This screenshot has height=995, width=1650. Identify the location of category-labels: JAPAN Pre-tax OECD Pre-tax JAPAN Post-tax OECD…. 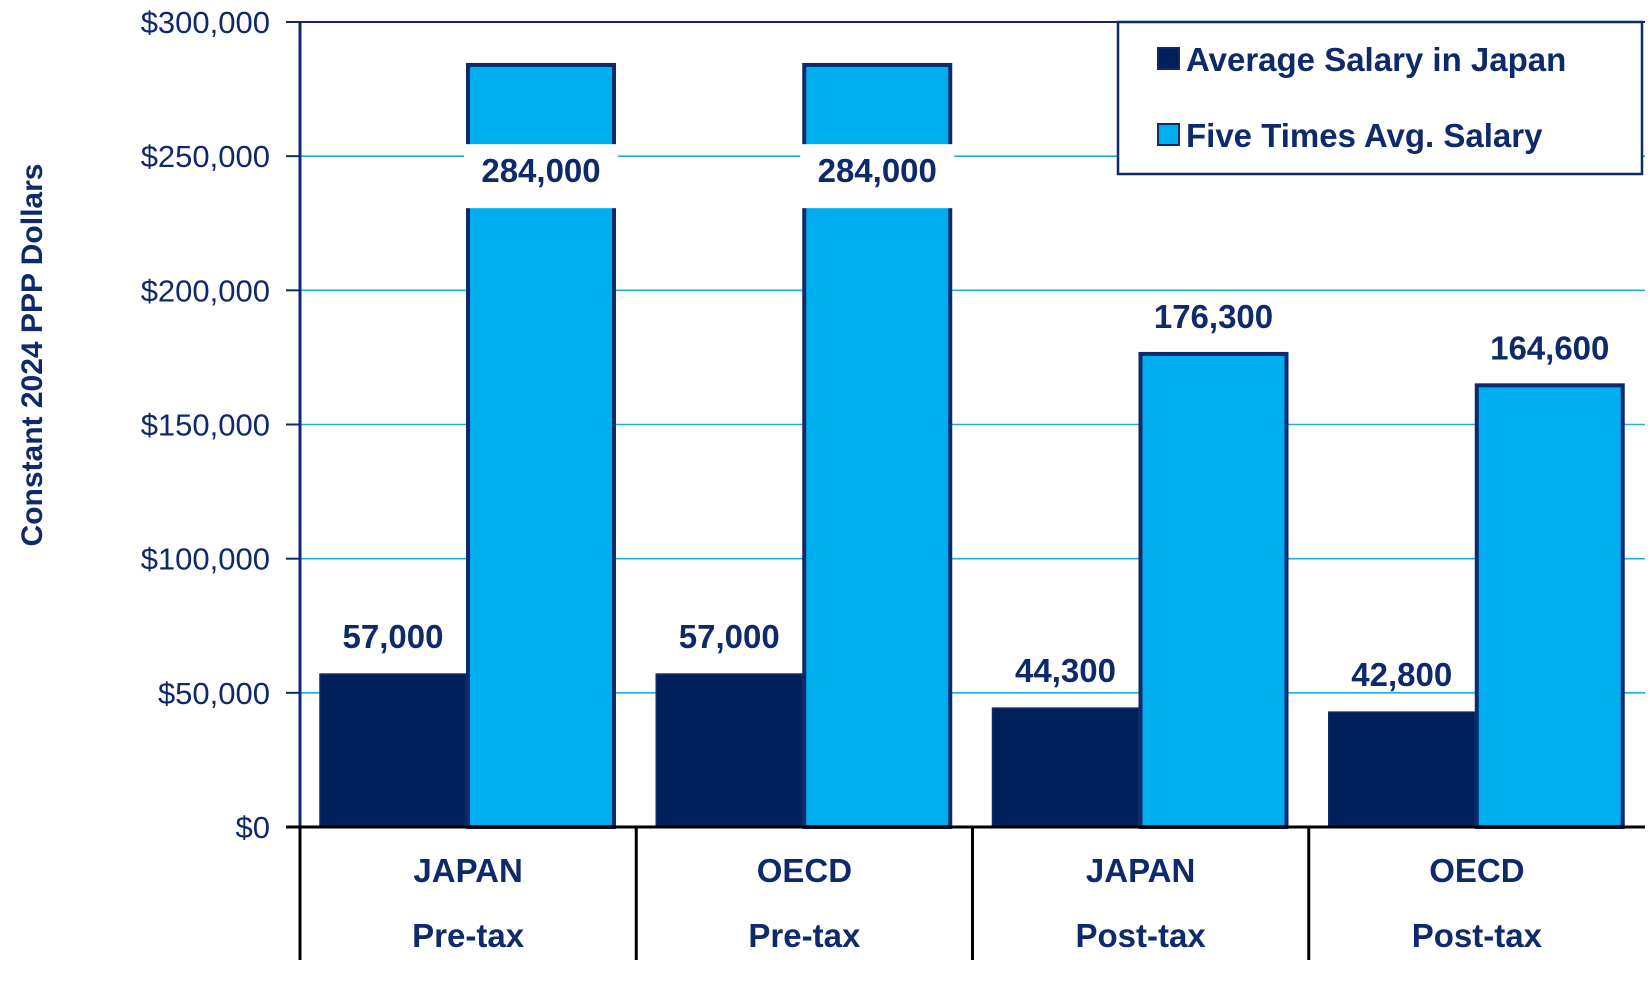
(977, 903).